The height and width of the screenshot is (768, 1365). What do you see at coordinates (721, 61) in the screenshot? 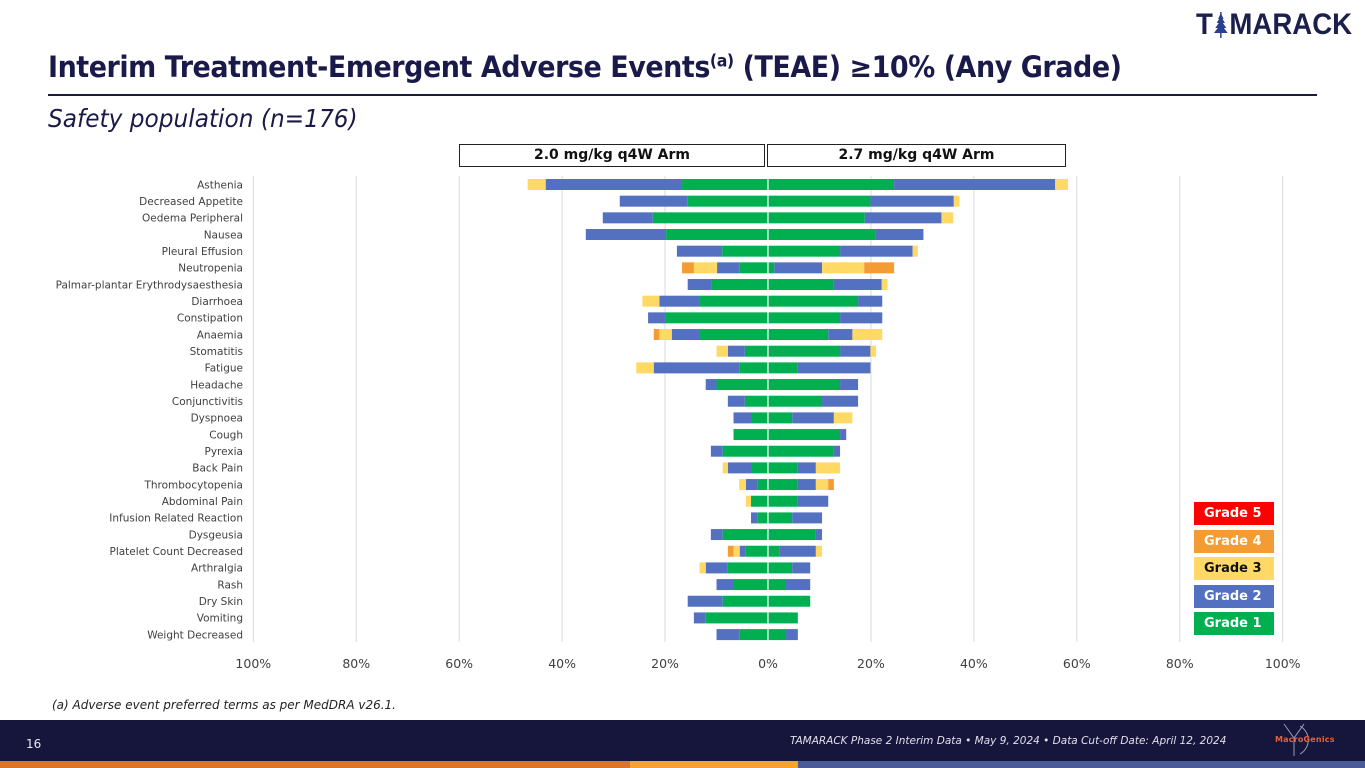
I see `title-footnote-marker: (a)` at bounding box center [721, 61].